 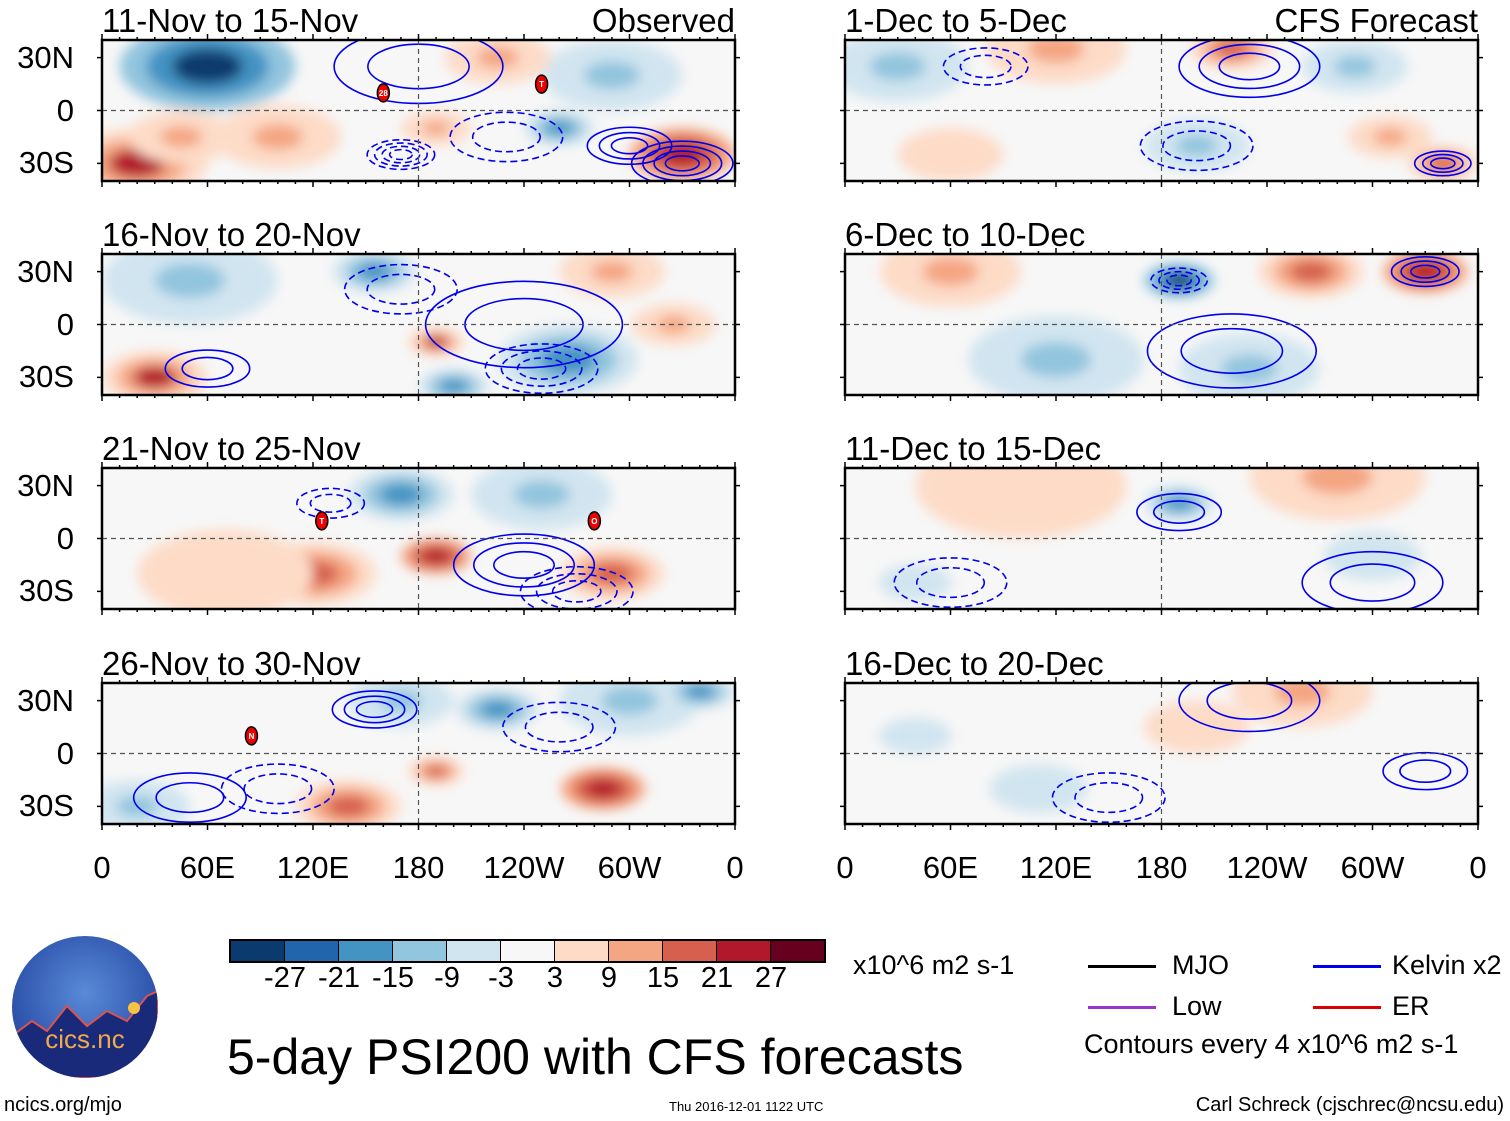 What do you see at coordinates (418, 110) in the screenshot?
I see `map-panel: 28 T` at bounding box center [418, 110].